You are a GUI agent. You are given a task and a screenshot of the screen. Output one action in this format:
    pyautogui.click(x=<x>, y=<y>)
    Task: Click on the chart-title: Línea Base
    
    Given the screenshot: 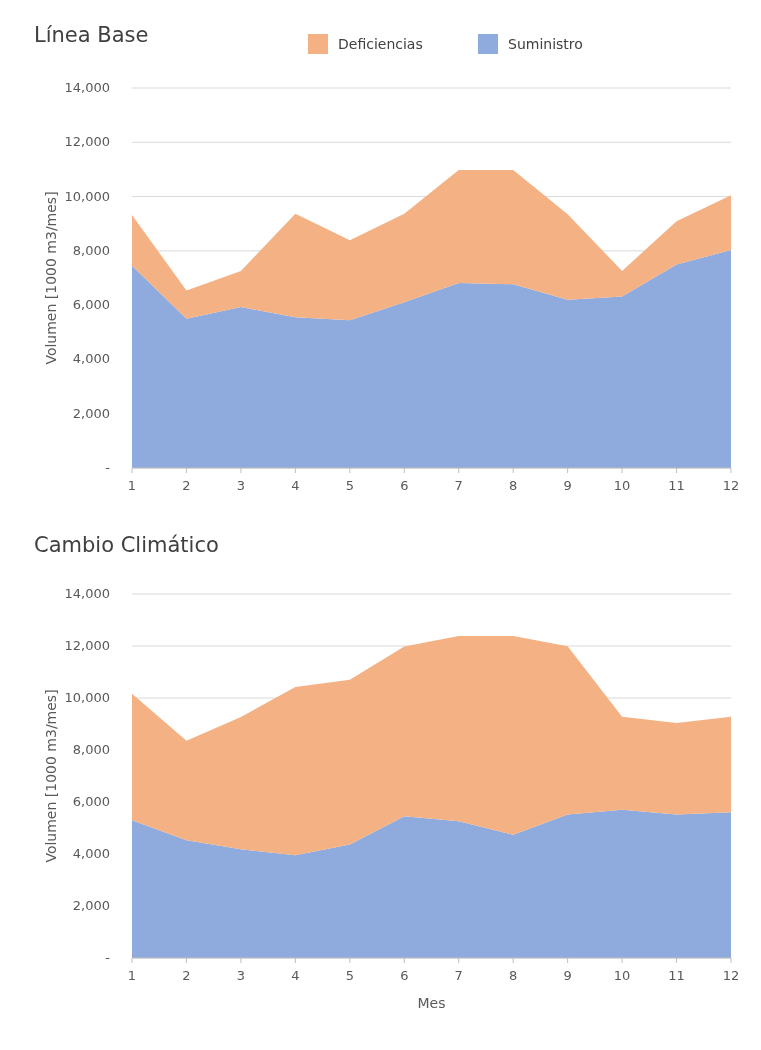 What is the action you would take?
    pyautogui.click(x=91, y=35)
    